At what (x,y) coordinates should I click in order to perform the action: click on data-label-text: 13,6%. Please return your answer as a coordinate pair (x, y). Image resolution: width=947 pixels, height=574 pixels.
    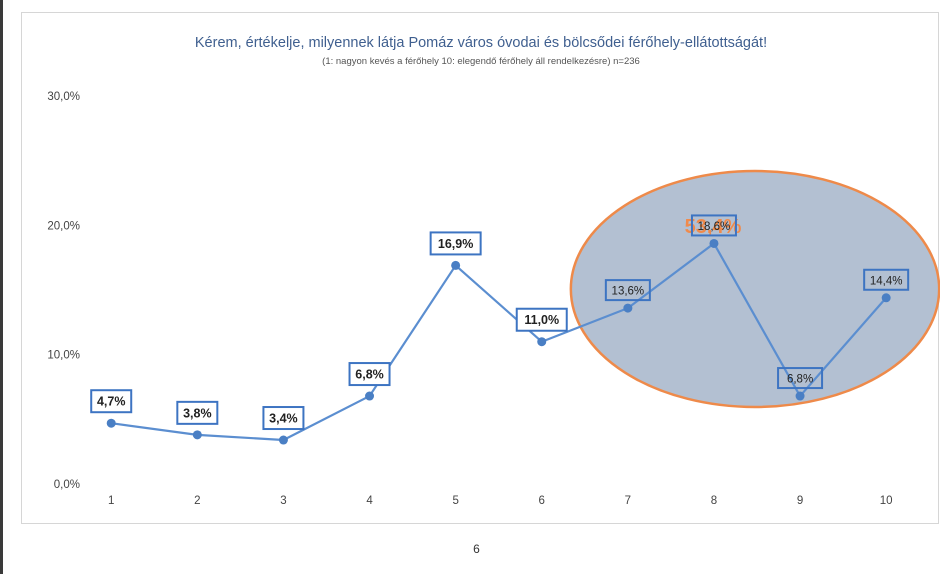
    Looking at the image, I should click on (628, 292).